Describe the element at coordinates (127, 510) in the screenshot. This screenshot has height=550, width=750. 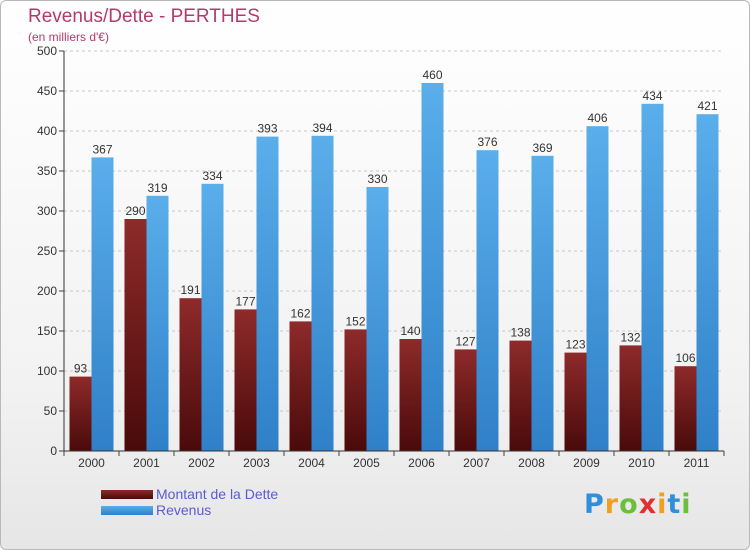
I see `legend-swatch-revenue` at that location.